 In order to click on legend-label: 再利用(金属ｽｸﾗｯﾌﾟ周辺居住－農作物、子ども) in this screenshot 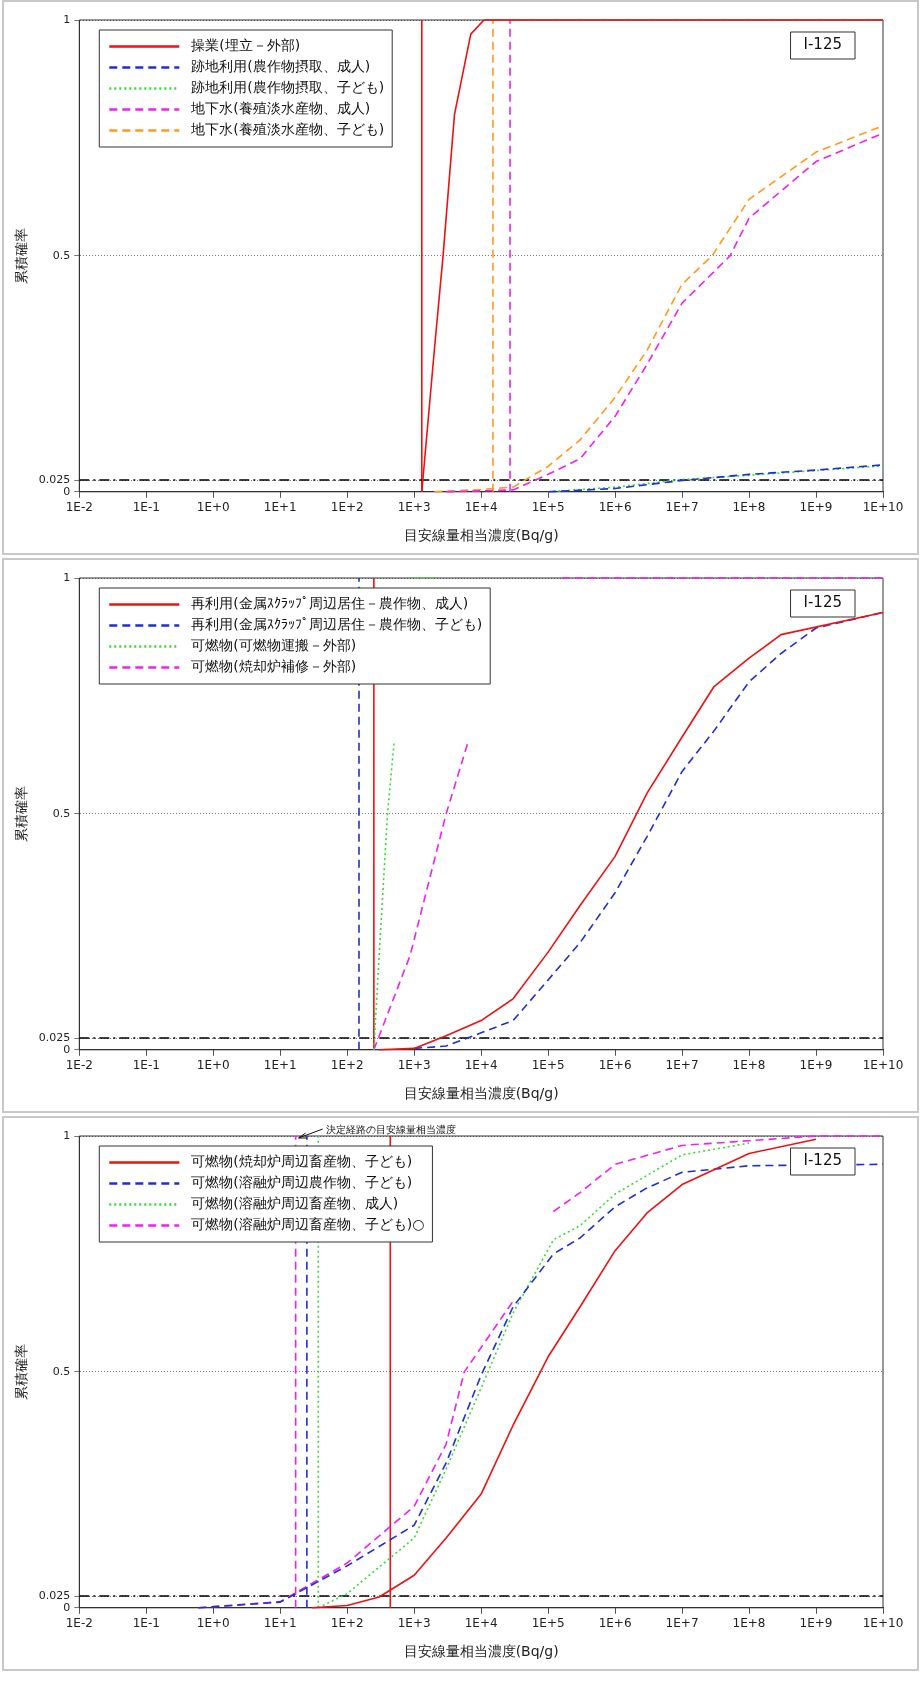, I will do `click(337, 624)`.